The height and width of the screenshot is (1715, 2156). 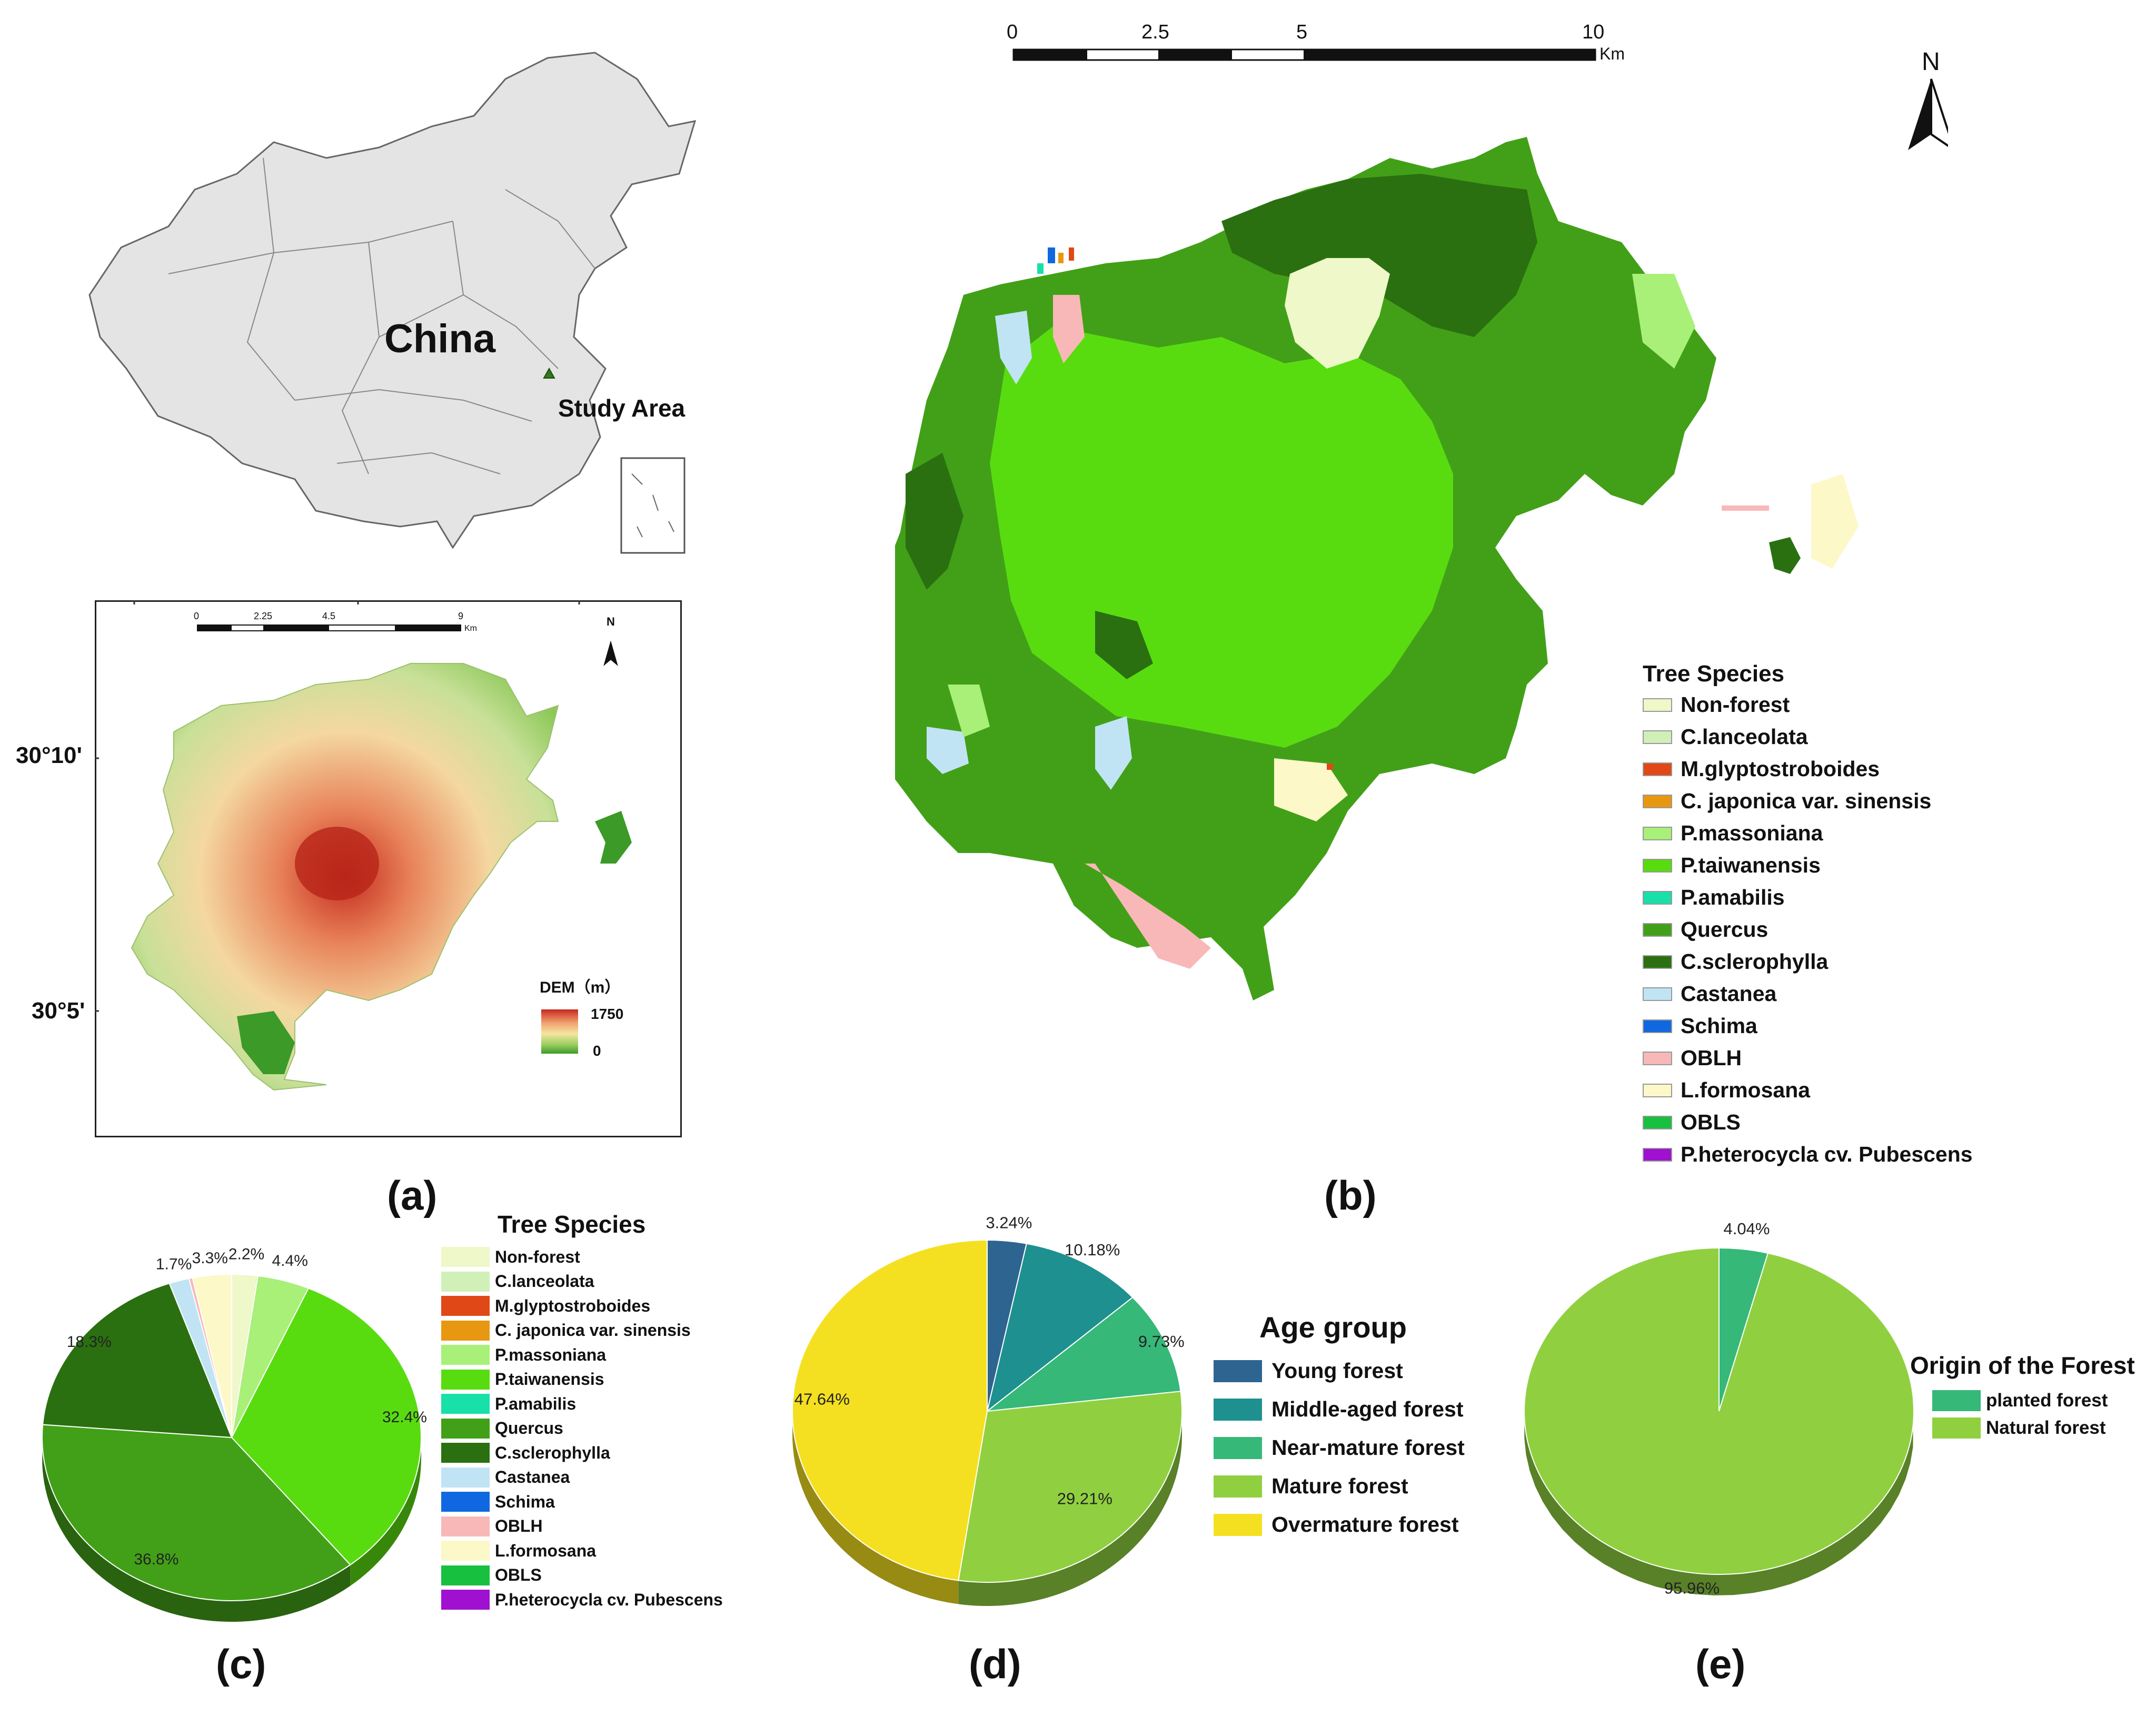 I want to click on dem-legend-max: 1750, so click(x=607, y=1014).